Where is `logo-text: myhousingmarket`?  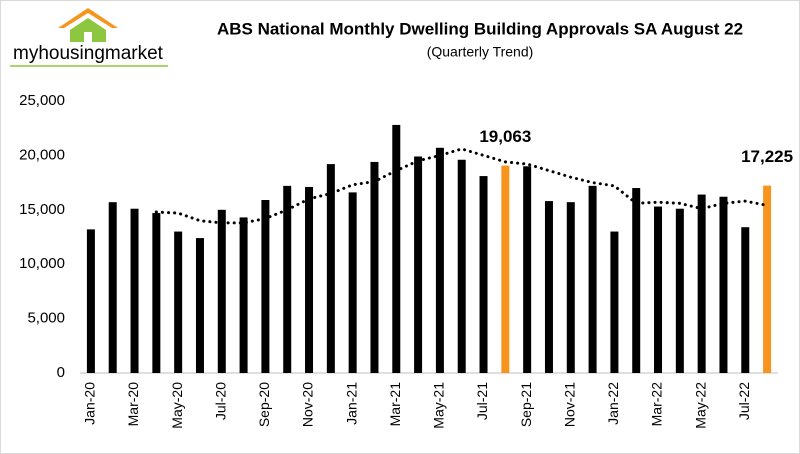
logo-text: myhousingmarket is located at coordinates (88, 53).